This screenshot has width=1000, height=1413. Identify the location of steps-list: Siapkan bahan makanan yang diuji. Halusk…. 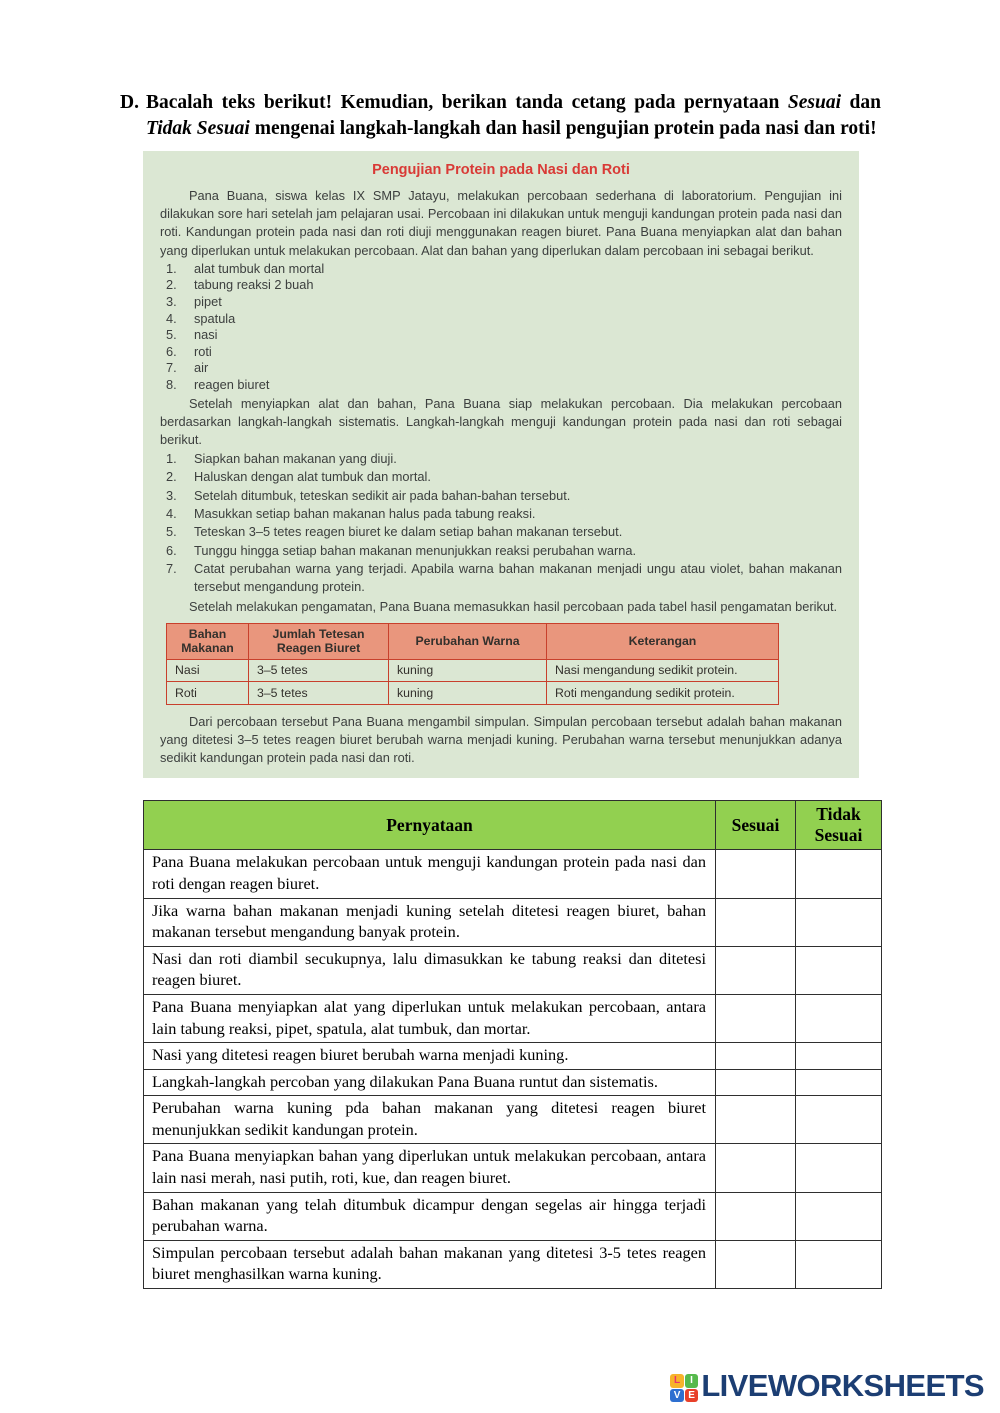
(501, 523).